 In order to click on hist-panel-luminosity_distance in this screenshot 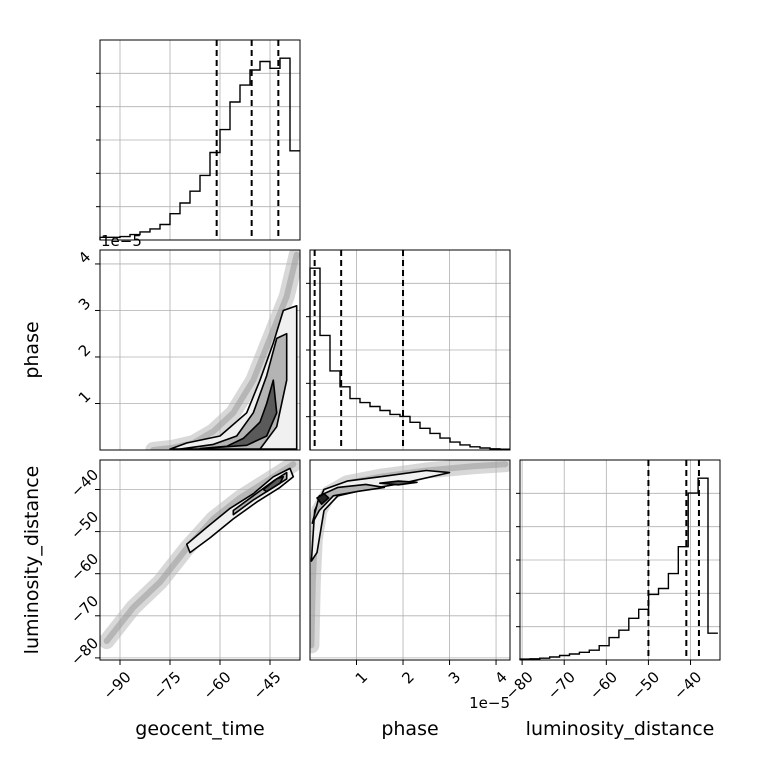, I will do `click(618, 560)`.